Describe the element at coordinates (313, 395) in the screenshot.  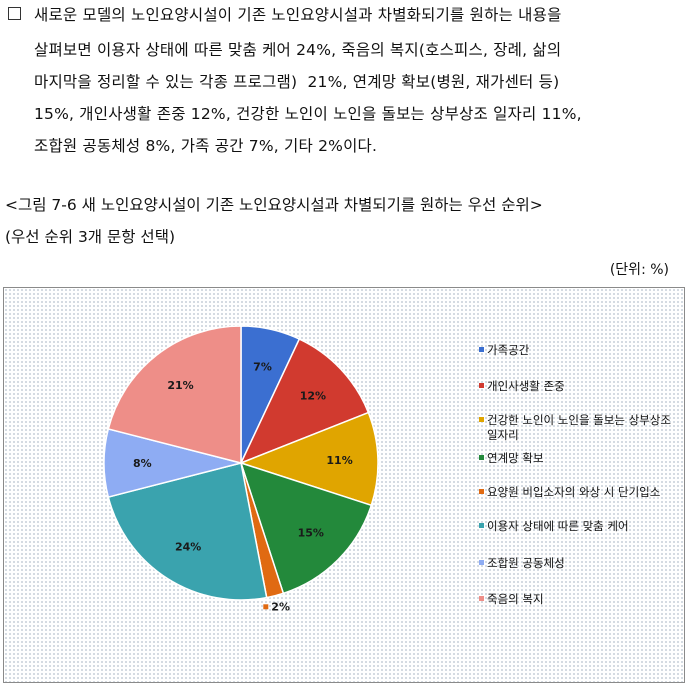
I see `data-label: 12%` at that location.